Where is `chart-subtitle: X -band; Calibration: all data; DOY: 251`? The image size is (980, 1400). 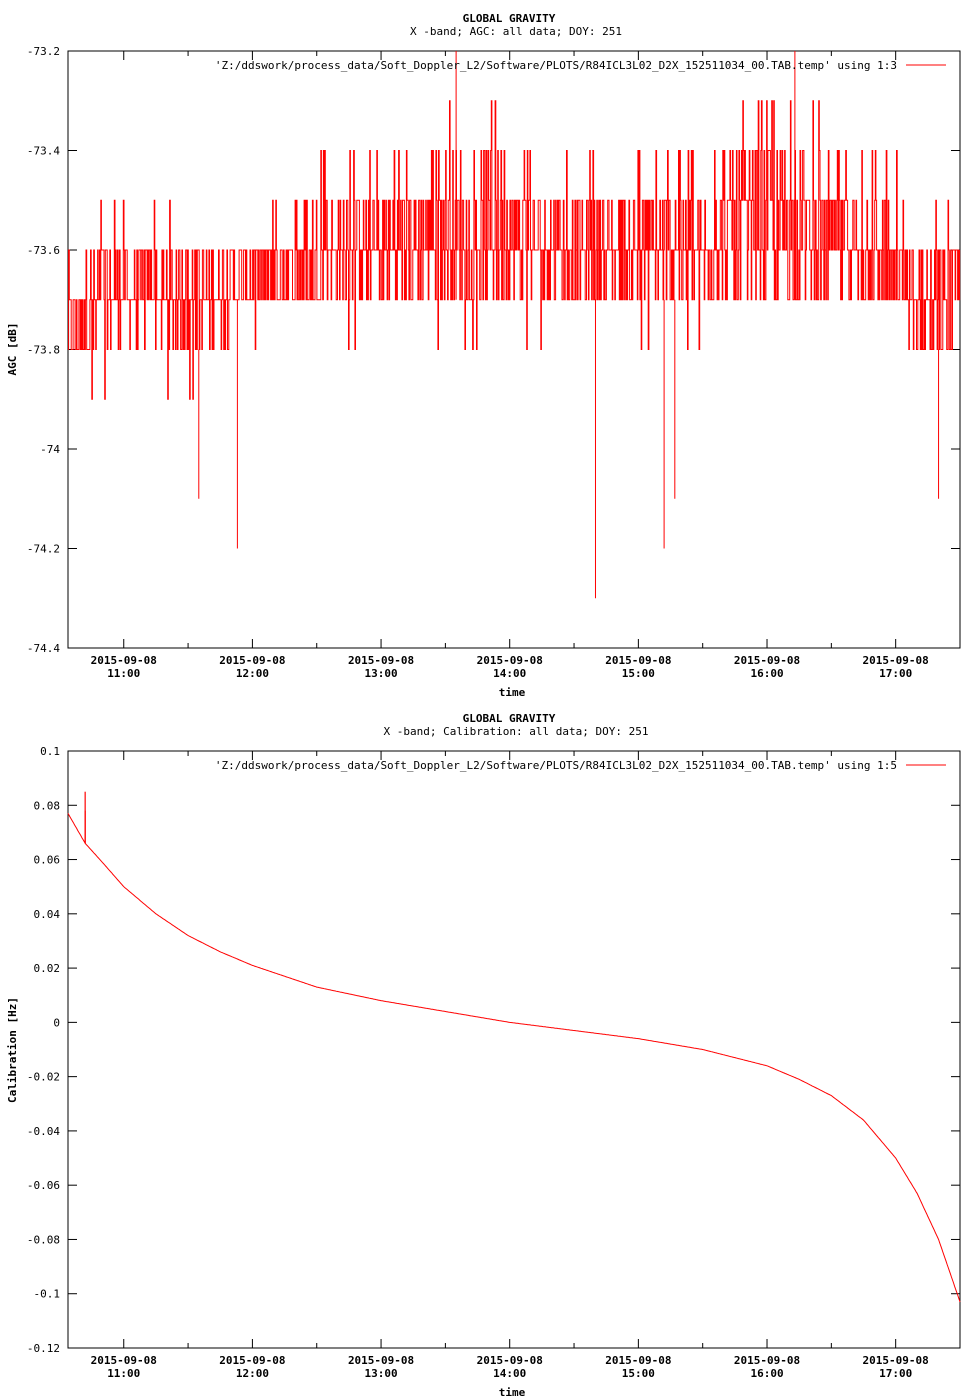 chart-subtitle: X -band; Calibration: all data; DOY: 251 is located at coordinates (516, 731).